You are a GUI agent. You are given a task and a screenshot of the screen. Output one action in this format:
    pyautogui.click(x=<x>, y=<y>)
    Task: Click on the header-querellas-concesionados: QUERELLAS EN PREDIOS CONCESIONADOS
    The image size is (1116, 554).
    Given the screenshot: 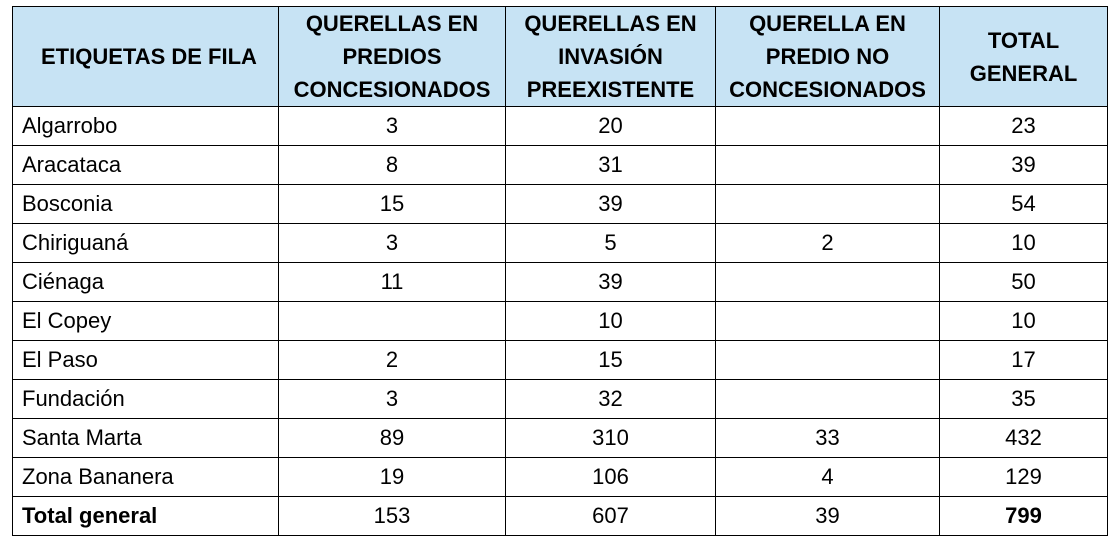 What is the action you would take?
    pyautogui.click(x=392, y=56)
    